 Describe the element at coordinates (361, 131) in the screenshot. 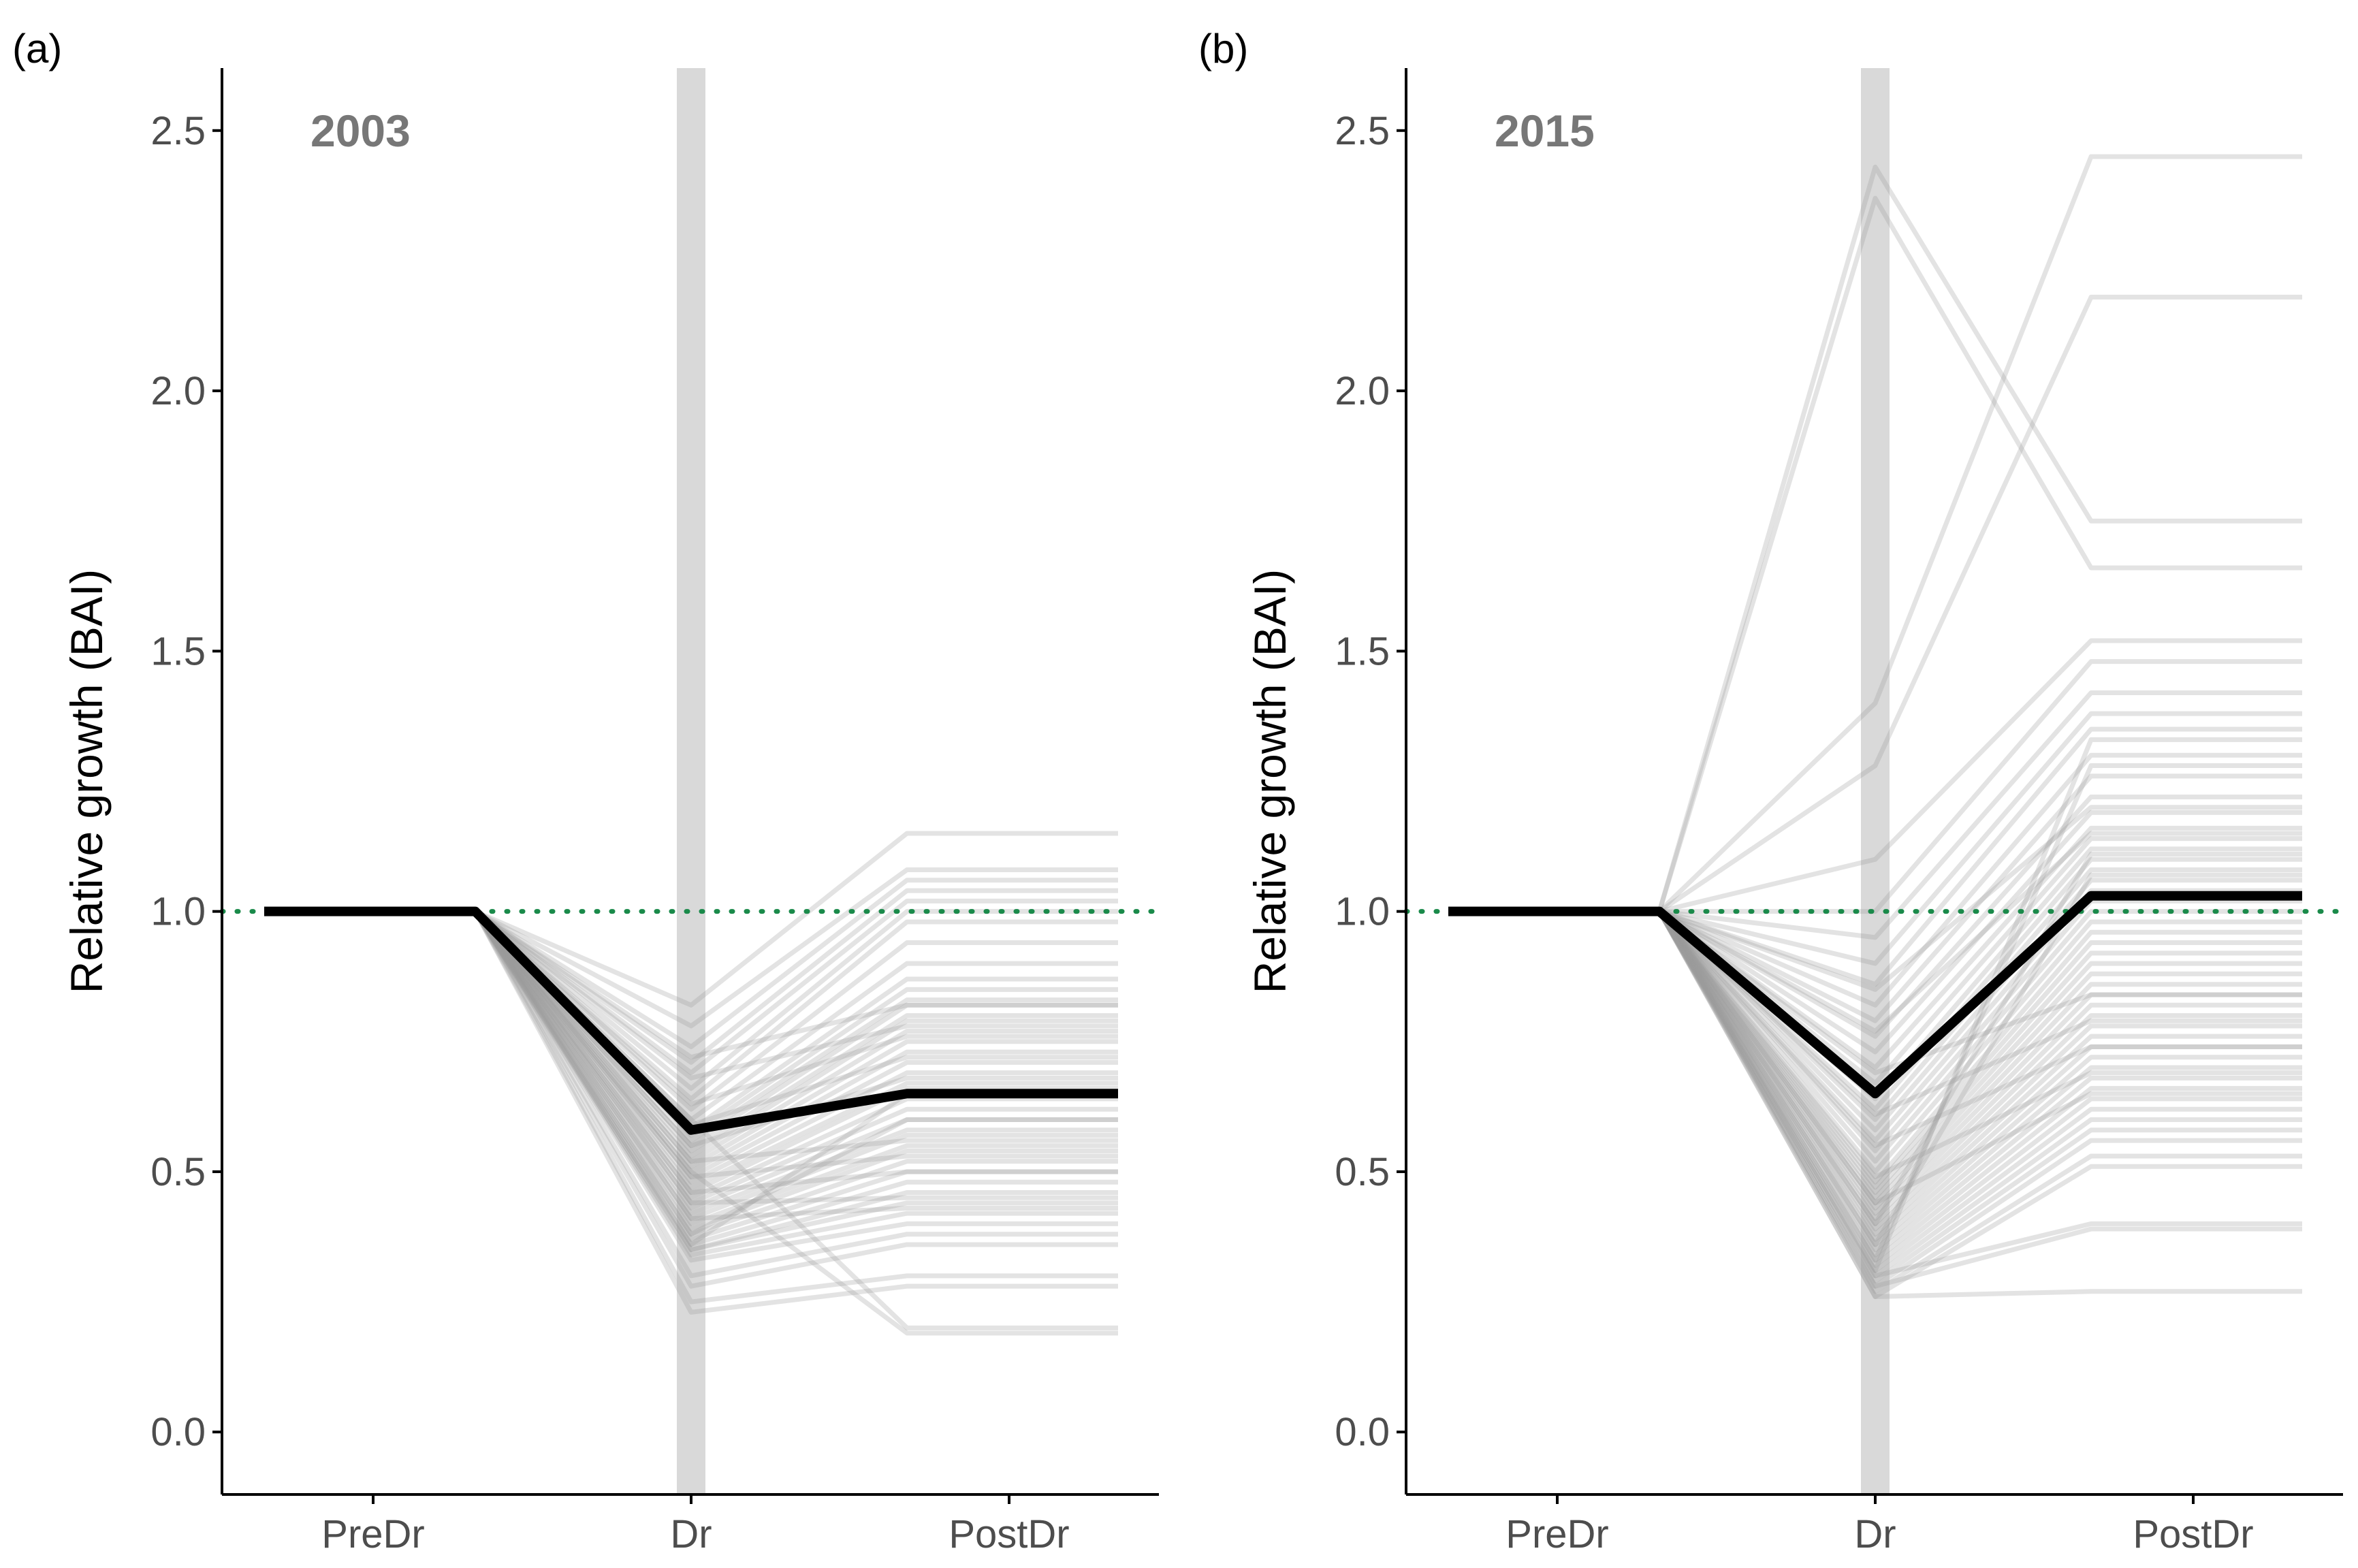

I see `panel-year-label: 2003` at that location.